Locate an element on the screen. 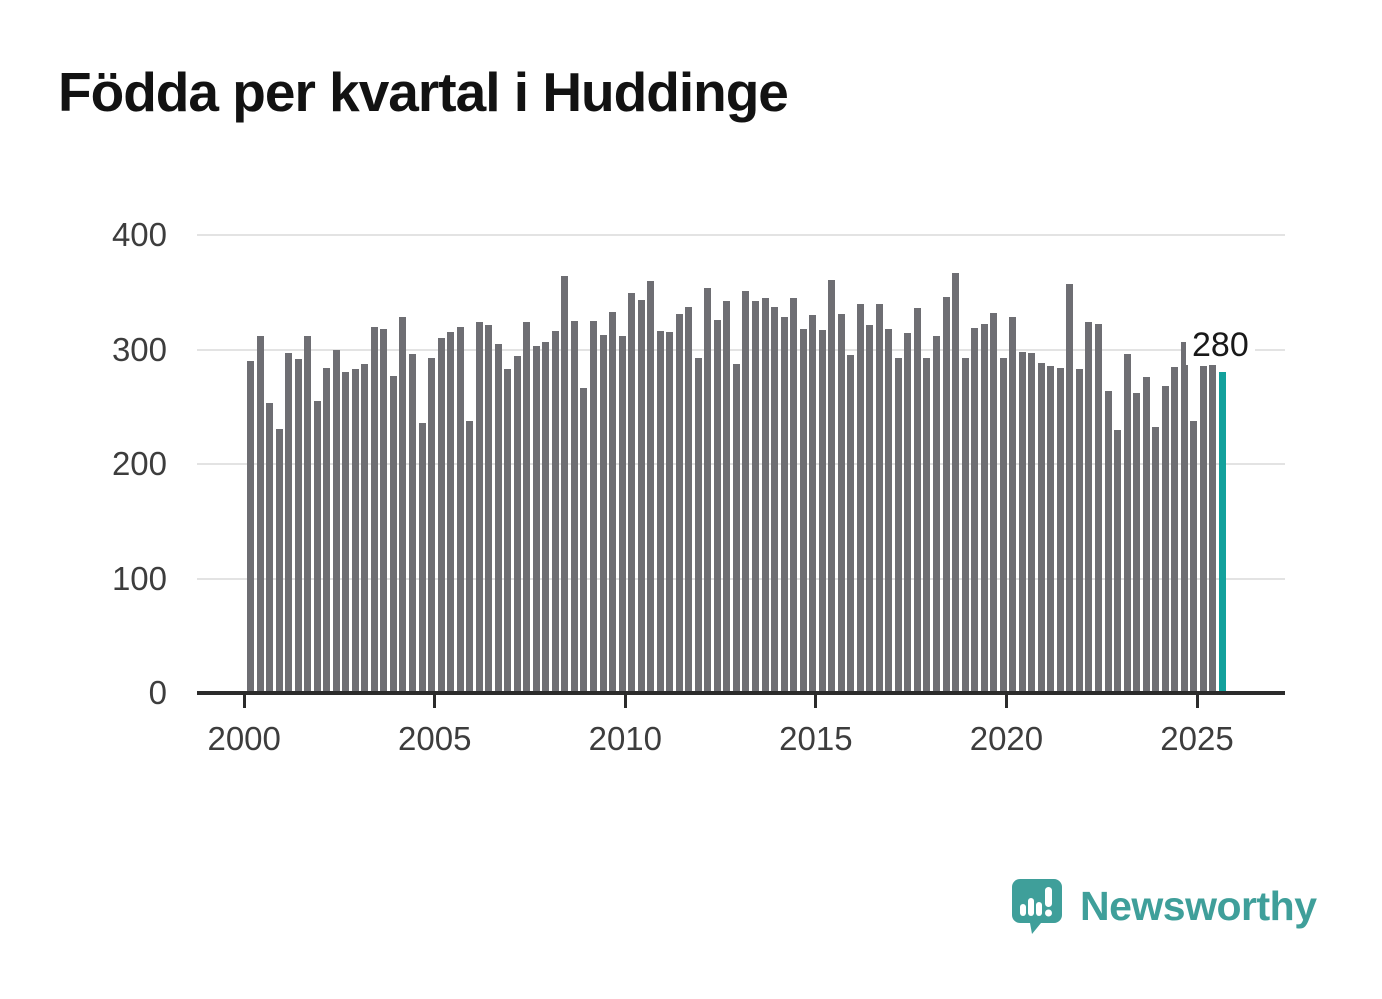 The width and height of the screenshot is (1382, 999). y-axis-tick-label: 300 is located at coordinates (139, 349).